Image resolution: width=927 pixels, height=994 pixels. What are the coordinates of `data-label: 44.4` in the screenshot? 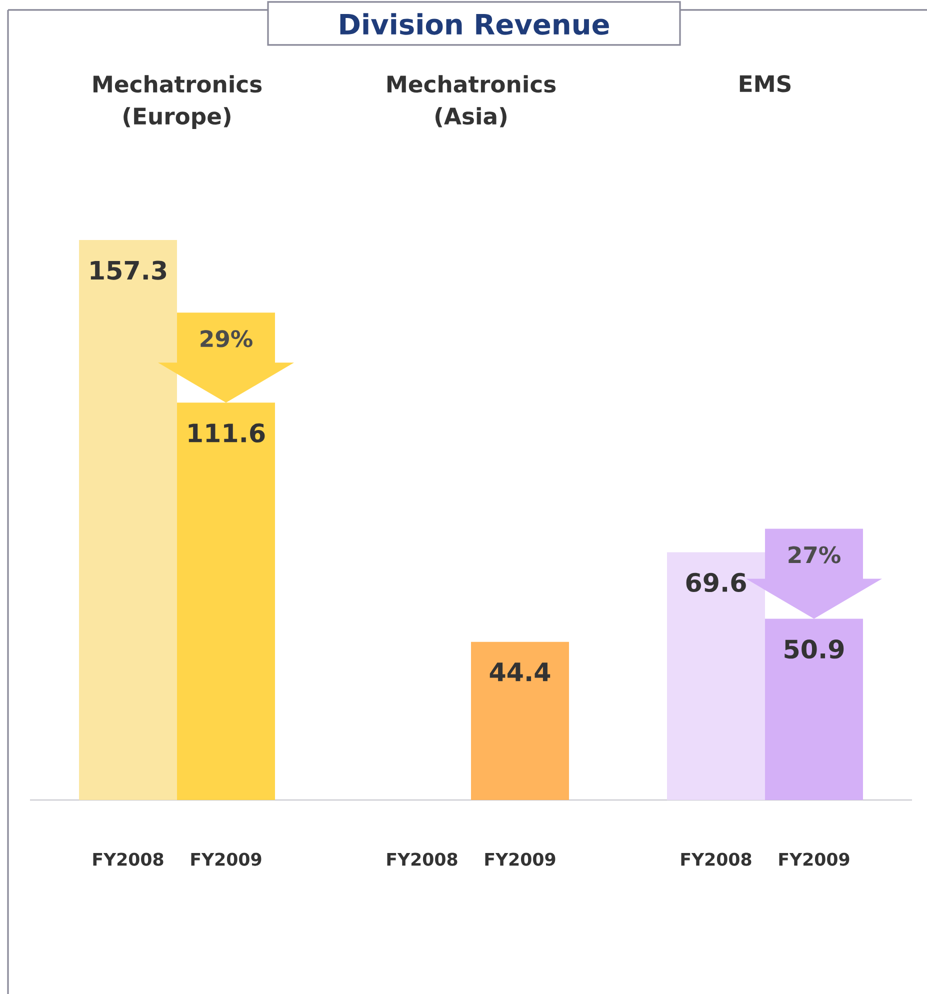 It's located at (520, 672).